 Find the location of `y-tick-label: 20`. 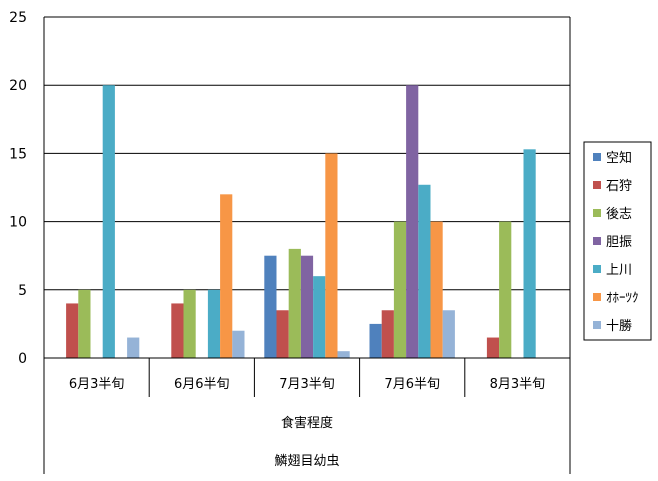

y-tick-label: 20 is located at coordinates (18, 86).